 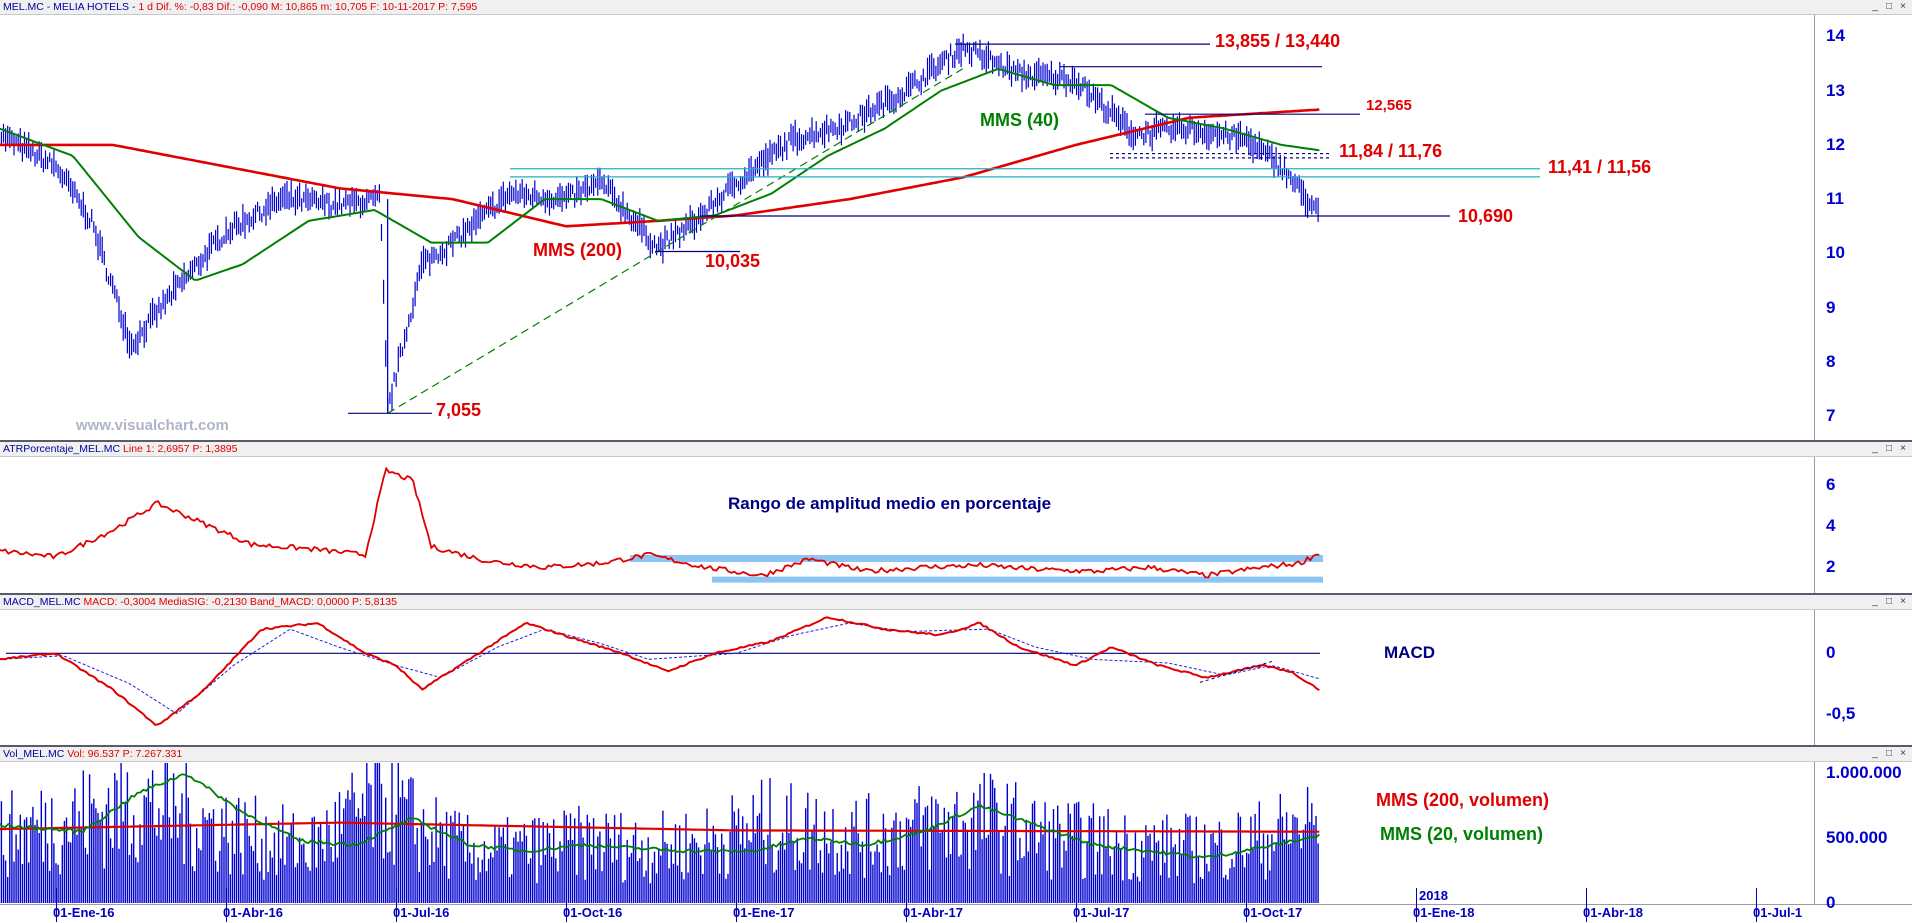 What do you see at coordinates (1486, 216) in the screenshot?
I see `annotation-10690: 10,690` at bounding box center [1486, 216].